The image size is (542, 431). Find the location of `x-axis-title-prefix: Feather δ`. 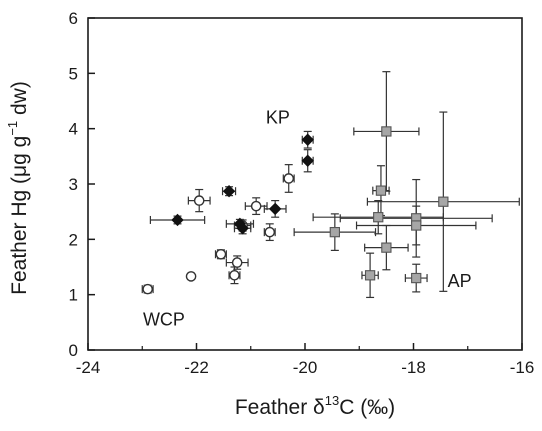

x-axis-title-prefix: Feather δ is located at coordinates (280, 407).